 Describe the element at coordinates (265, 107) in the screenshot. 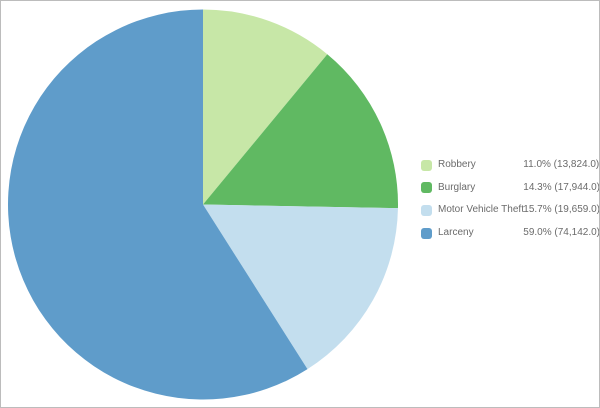

I see `pie-slice-robbery` at that location.